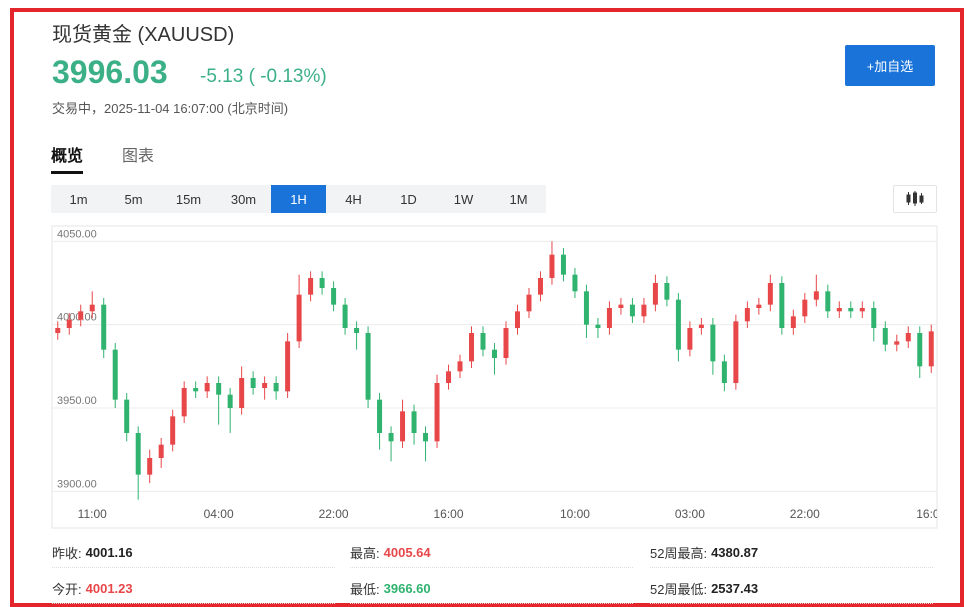 The width and height of the screenshot is (968, 607). What do you see at coordinates (298, 199) in the screenshot?
I see `interval-button: 1H` at bounding box center [298, 199].